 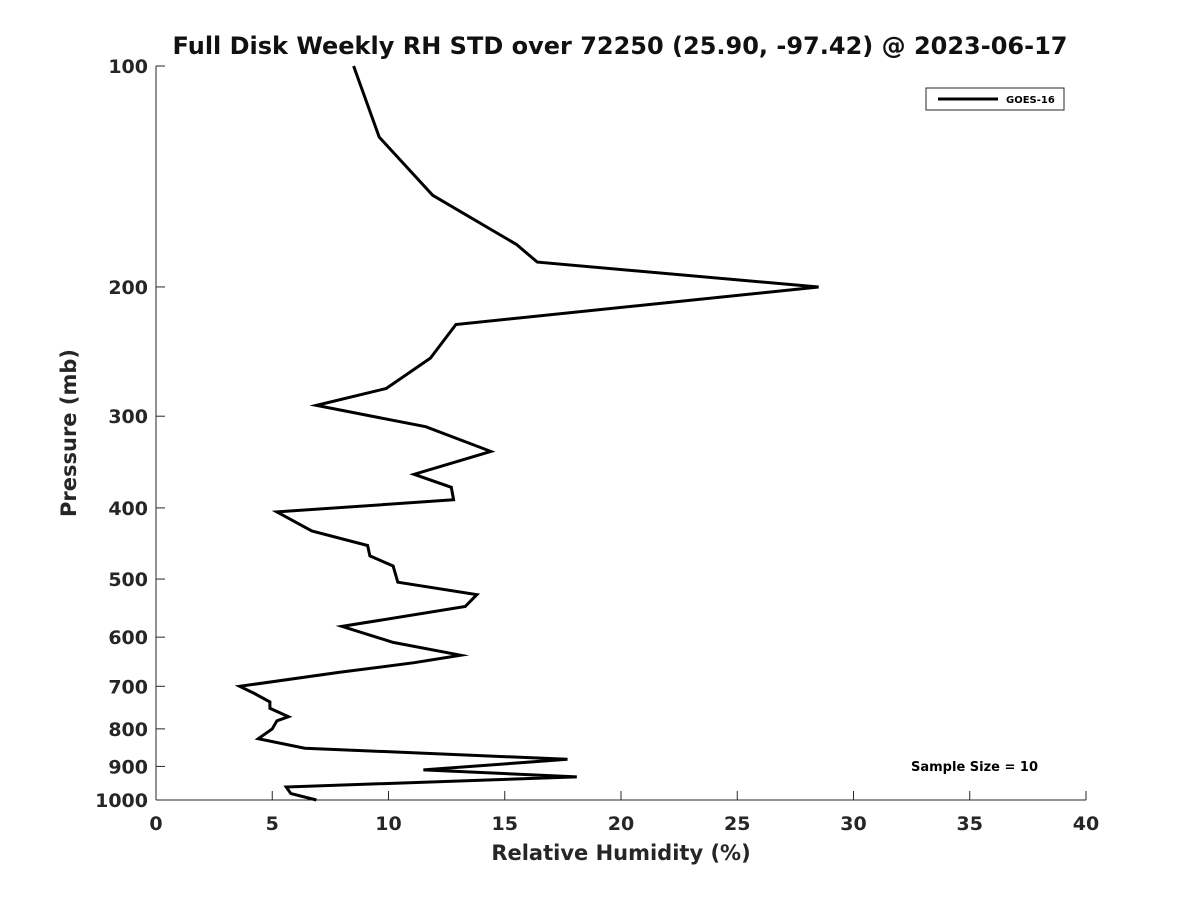 I want to click on y-tick-label: 400, so click(x=128, y=509).